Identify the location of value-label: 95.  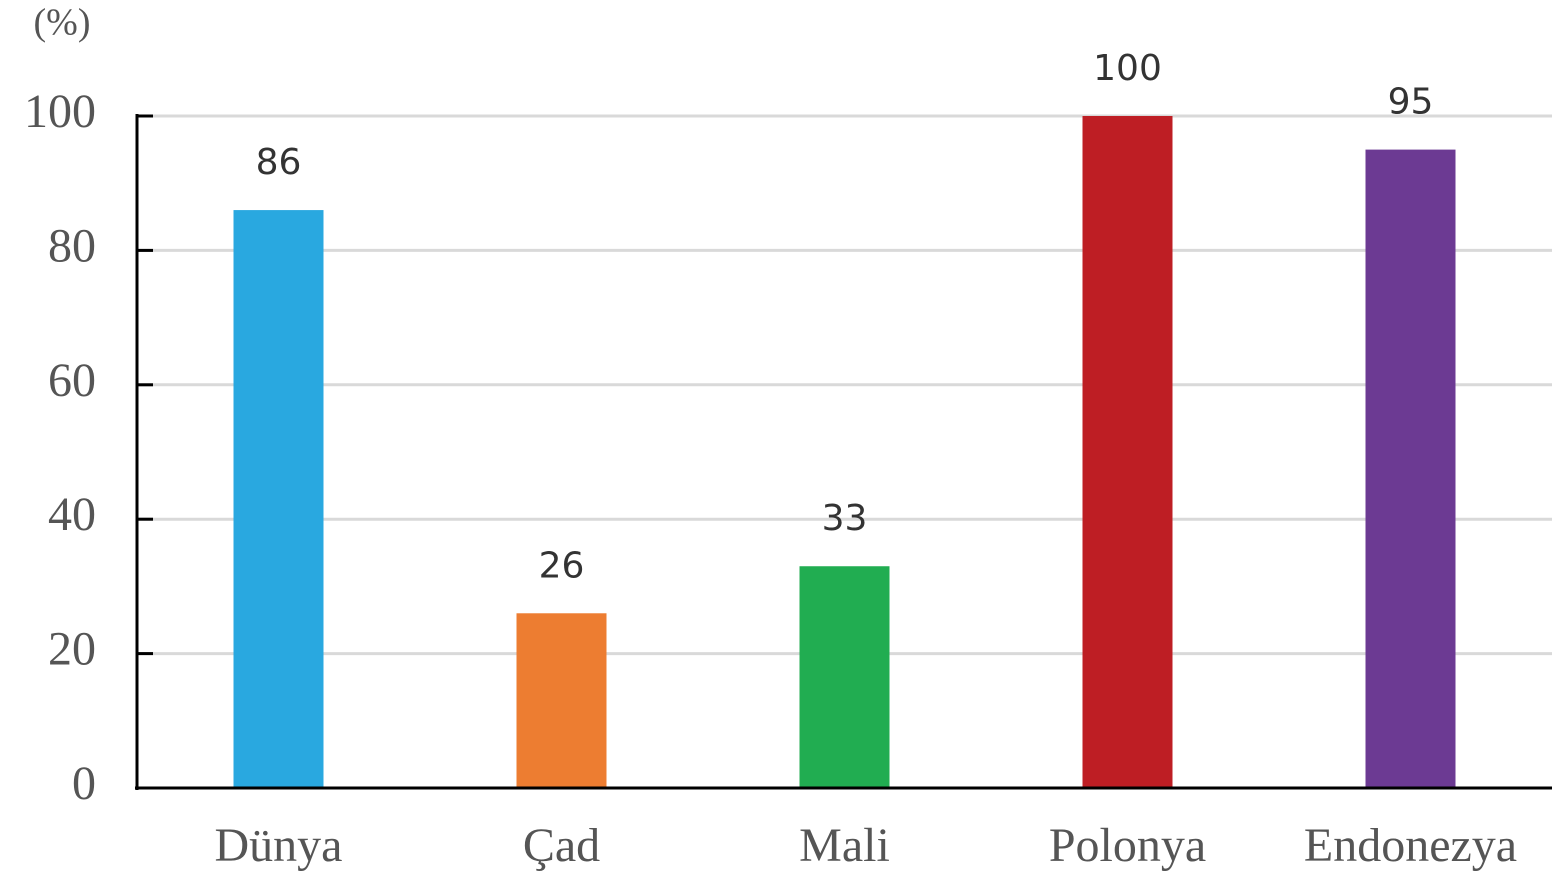
(1411, 102).